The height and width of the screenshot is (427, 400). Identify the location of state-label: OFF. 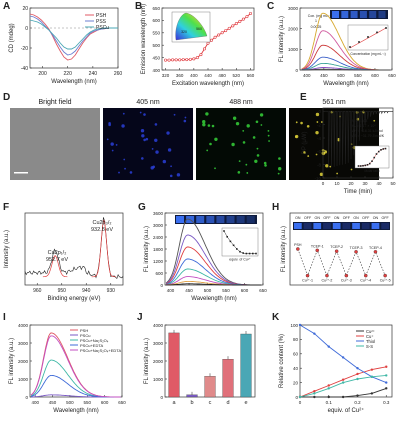
(366, 218).